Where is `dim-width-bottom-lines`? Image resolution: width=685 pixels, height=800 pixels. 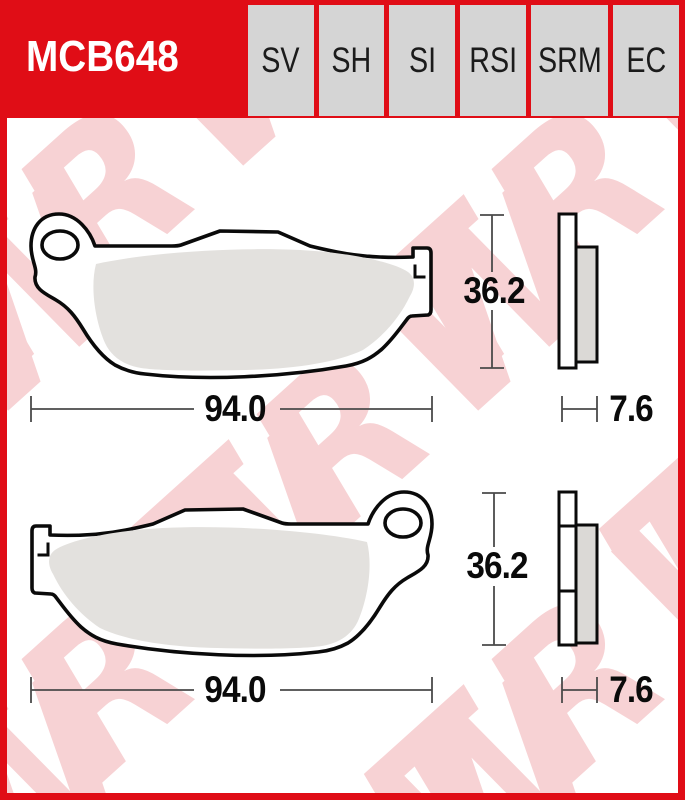
dim-width-bottom-lines is located at coordinates (231, 690).